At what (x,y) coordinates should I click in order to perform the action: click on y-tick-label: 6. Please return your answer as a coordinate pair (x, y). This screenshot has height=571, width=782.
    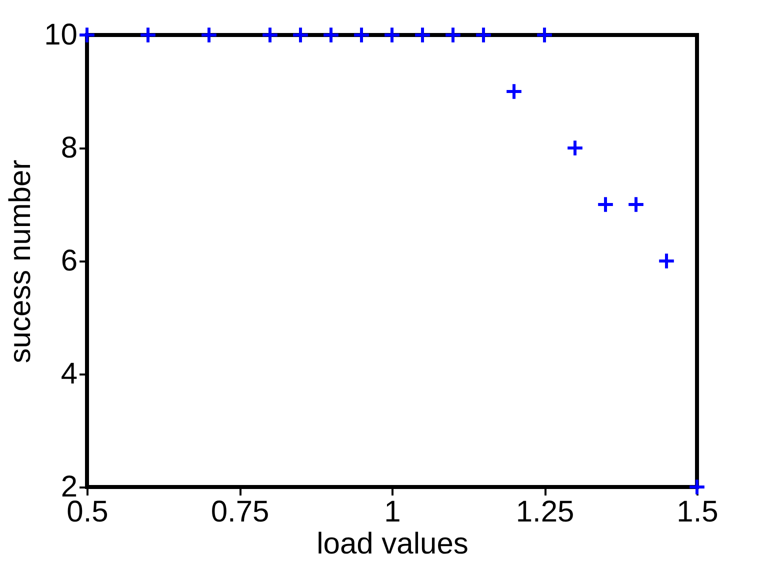
    Looking at the image, I should click on (69, 261).